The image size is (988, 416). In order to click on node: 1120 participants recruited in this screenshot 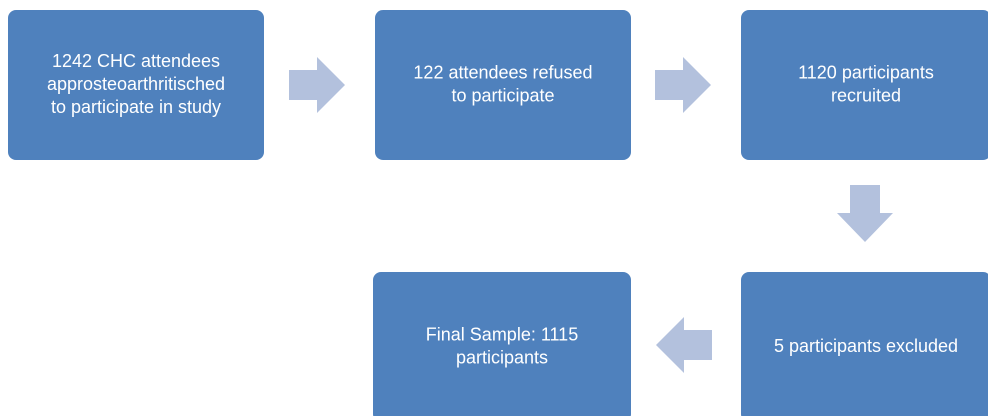, I will do `click(864, 85)`.